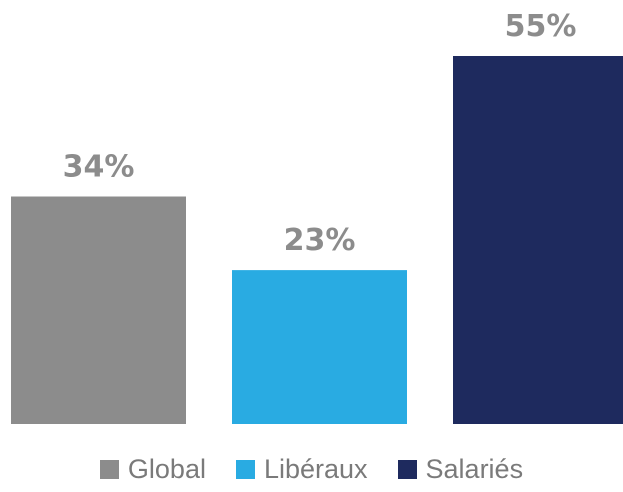  I want to click on legend-item-salaries: Salariés, so click(460, 469).